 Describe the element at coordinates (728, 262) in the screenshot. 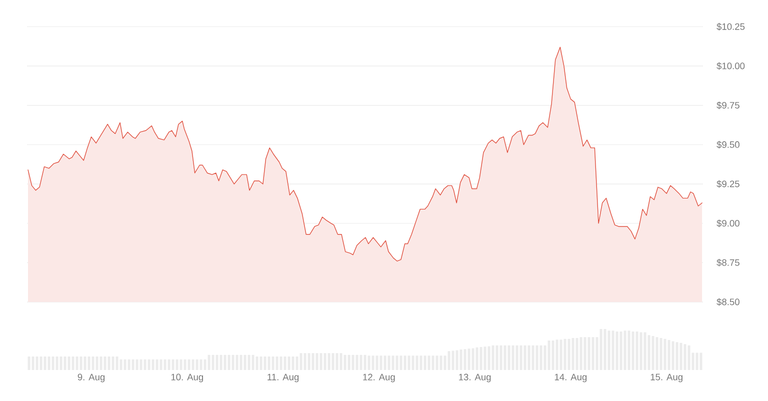

I see `y-tick-label: $8.75` at that location.